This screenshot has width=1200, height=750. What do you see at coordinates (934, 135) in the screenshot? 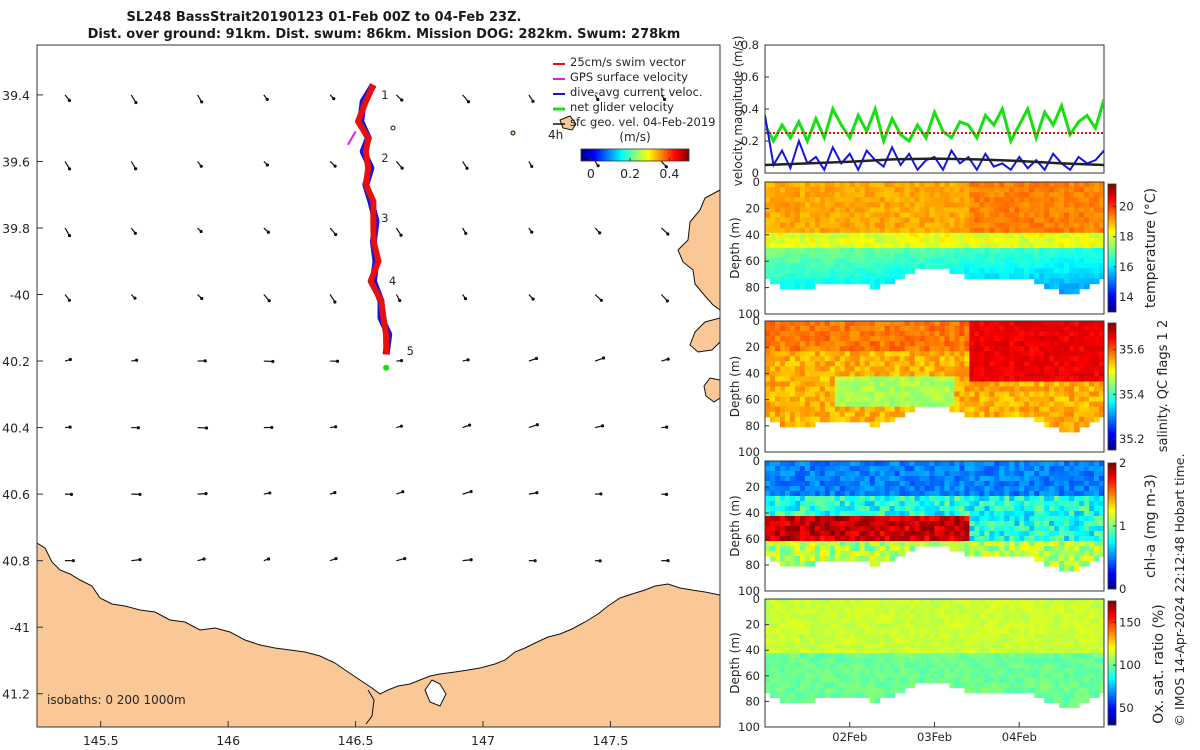
I see `velocity-series` at bounding box center [934, 135].